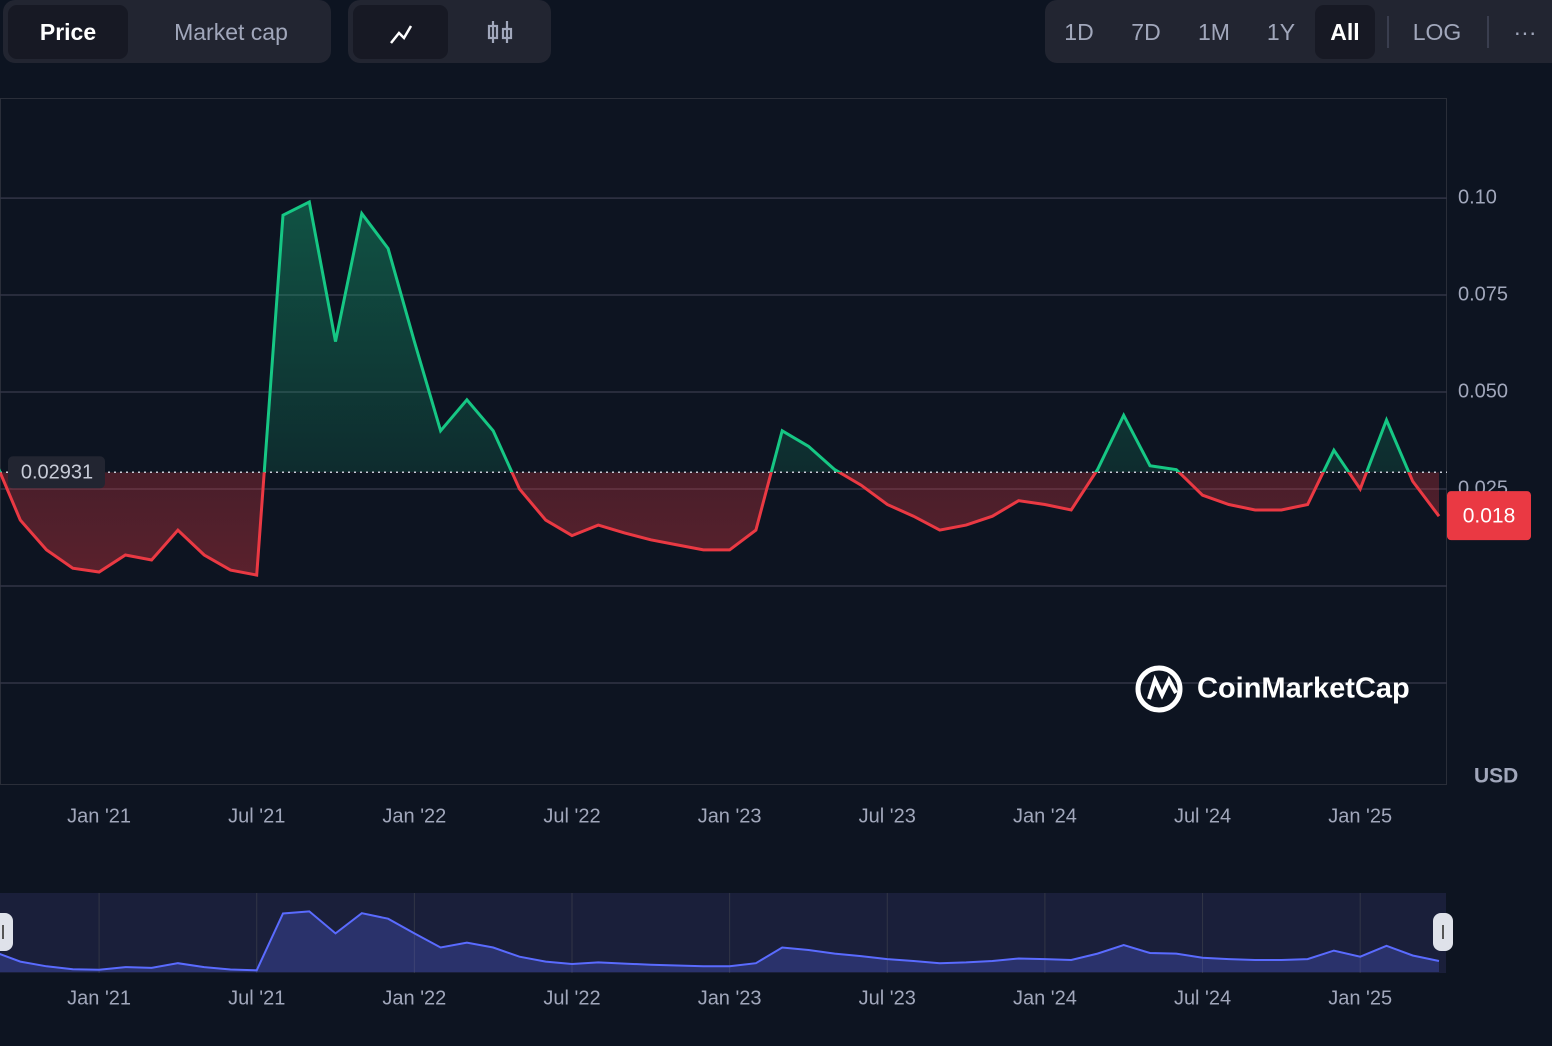  I want to click on navigator-x-tick-label: Jul '24, so click(1202, 998).